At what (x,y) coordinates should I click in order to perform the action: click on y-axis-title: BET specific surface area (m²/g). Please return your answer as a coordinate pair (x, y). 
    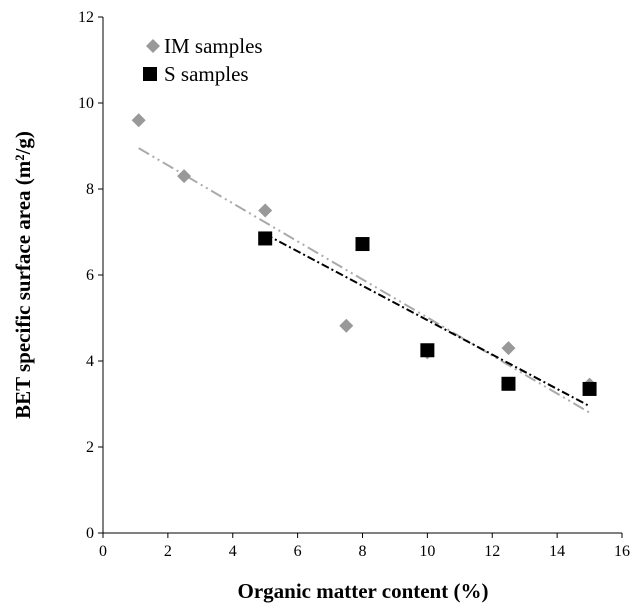
    Looking at the image, I should click on (23, 275).